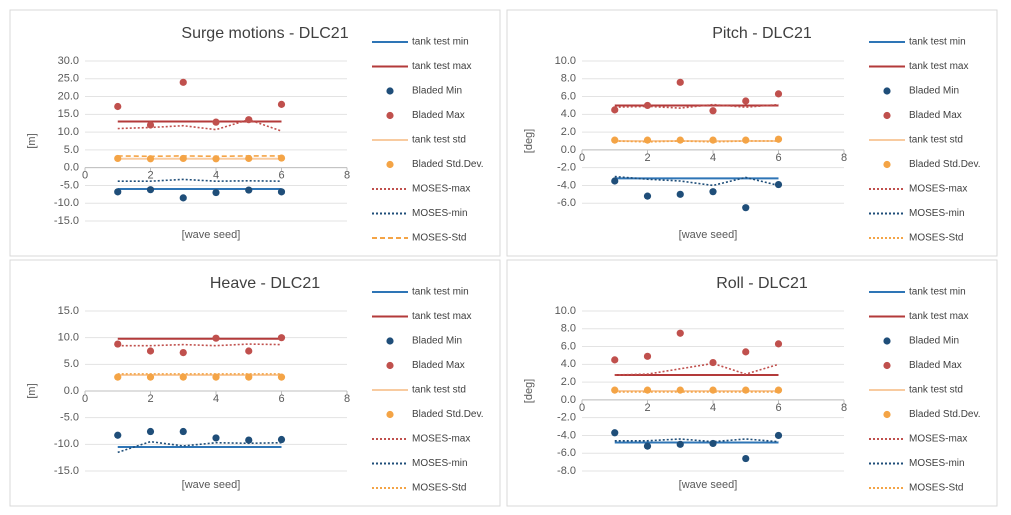 The width and height of the screenshot is (1011, 515). What do you see at coordinates (568, 382) in the screenshot?
I see `y-tick-label: 2.0` at bounding box center [568, 382].